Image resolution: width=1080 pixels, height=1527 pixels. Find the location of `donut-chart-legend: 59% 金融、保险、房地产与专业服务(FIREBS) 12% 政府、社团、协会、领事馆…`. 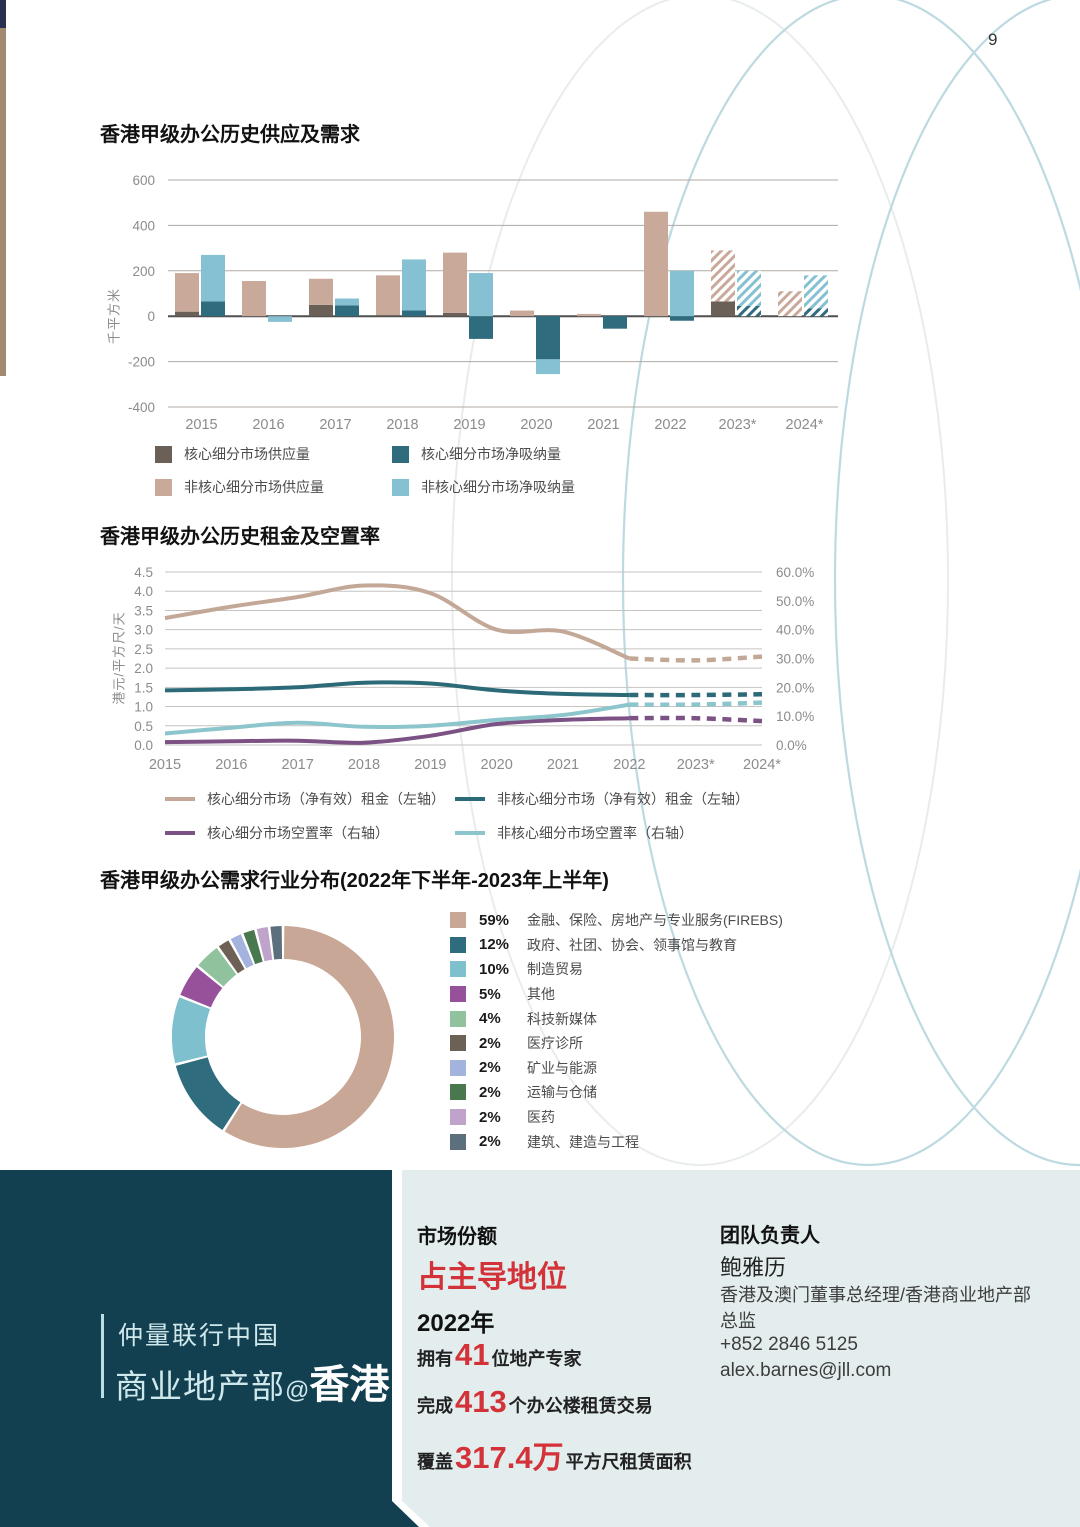

donut-chart-legend: 59% 金融、保险、房地产与专业服务(FIREBS) 12% 政府、社团、协会、领事馆… is located at coordinates (616, 1031).